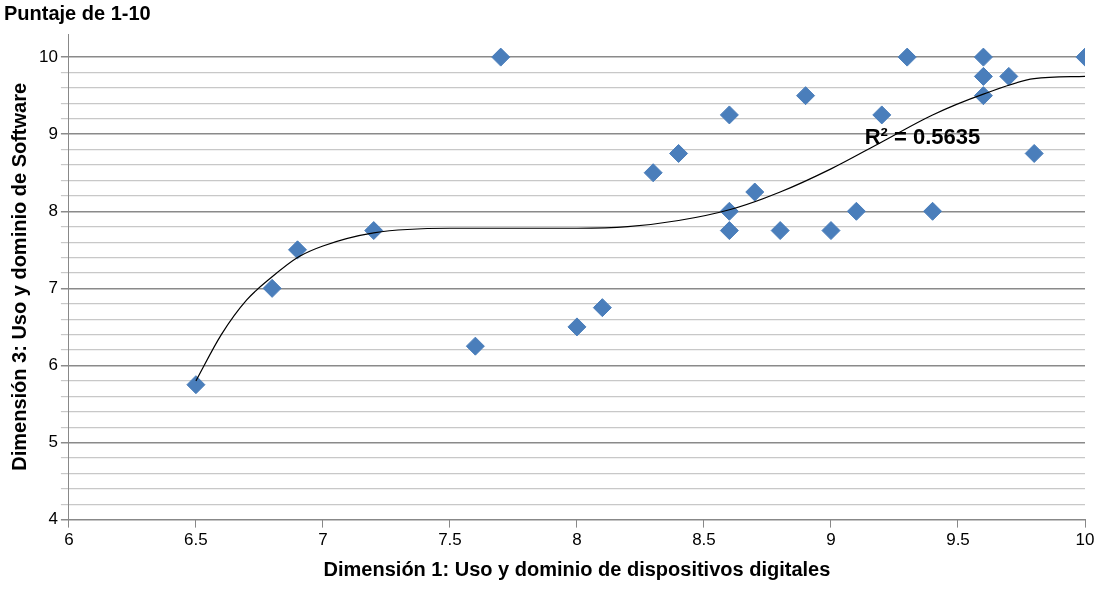  I want to click on y-tick-label: 6, so click(53, 365).